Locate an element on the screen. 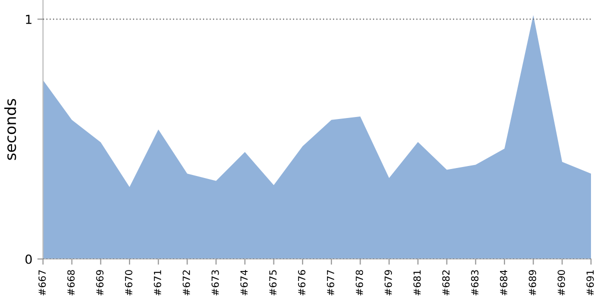  x-tick-label: #691 is located at coordinates (590, 283).